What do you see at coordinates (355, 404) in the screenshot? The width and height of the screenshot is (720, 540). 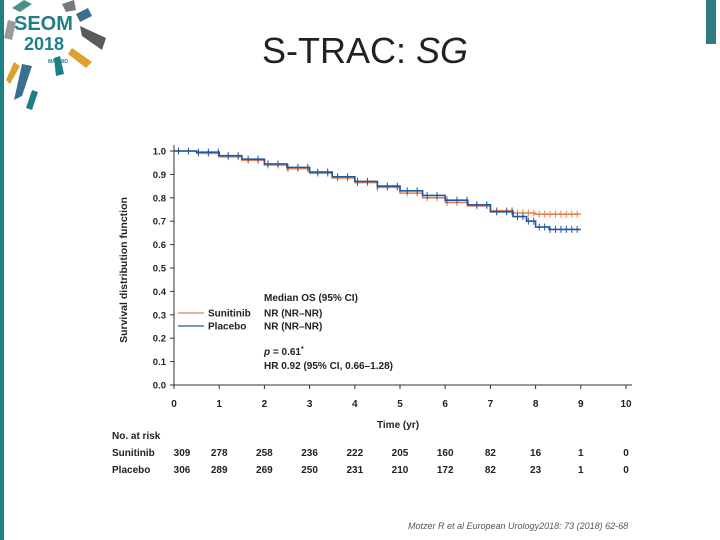 I see `x-tick-label: 4` at bounding box center [355, 404].